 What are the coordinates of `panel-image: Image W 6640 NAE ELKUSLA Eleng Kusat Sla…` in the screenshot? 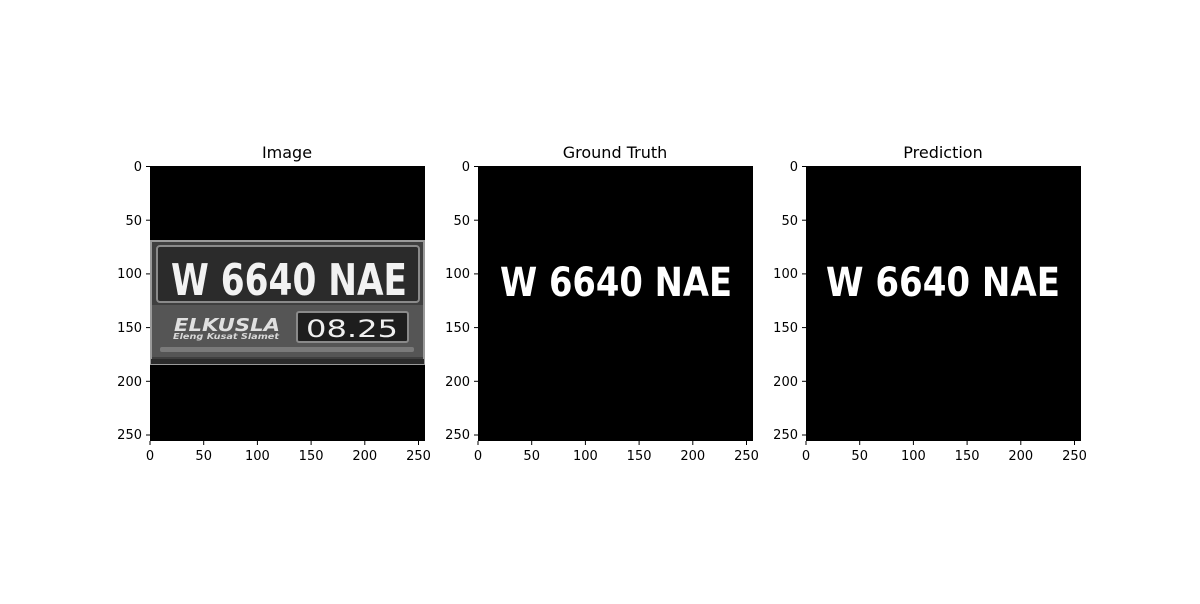 It's located at (274, 303).